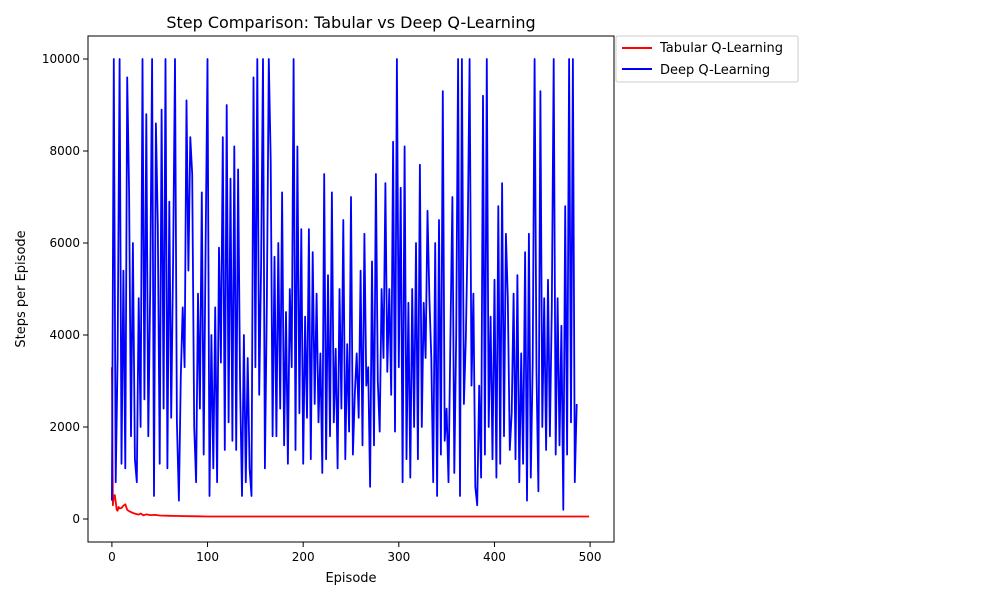 The image size is (1000, 600). What do you see at coordinates (76, 519) in the screenshot?
I see `y-tick-label: 0` at bounding box center [76, 519].